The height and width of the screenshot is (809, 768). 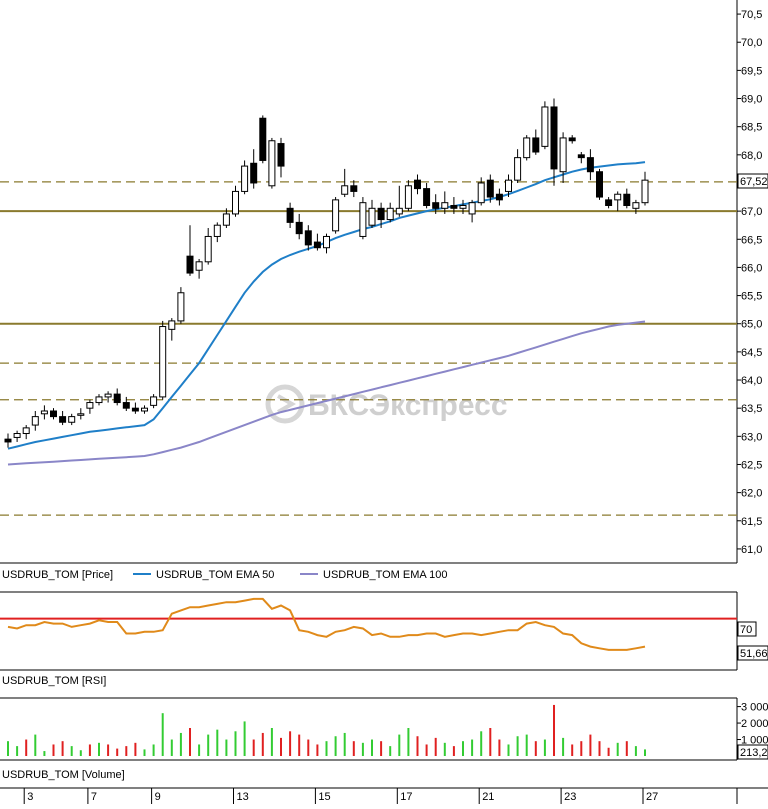 I want to click on price-tick-label-9: 66,0, so click(x=751, y=268).